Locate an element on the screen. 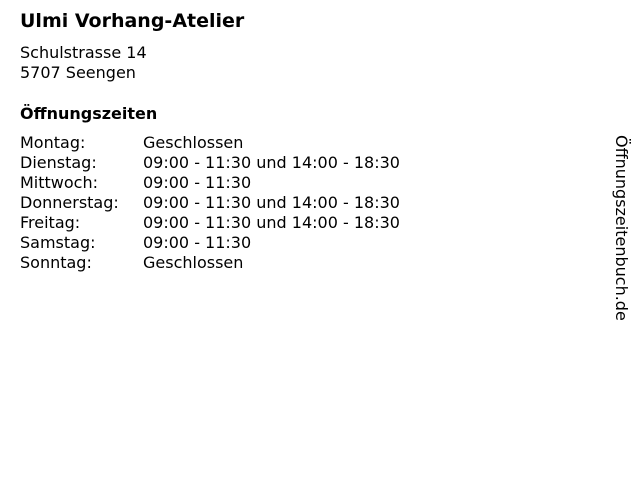  day-label: Mittwoch: is located at coordinates (59, 182).